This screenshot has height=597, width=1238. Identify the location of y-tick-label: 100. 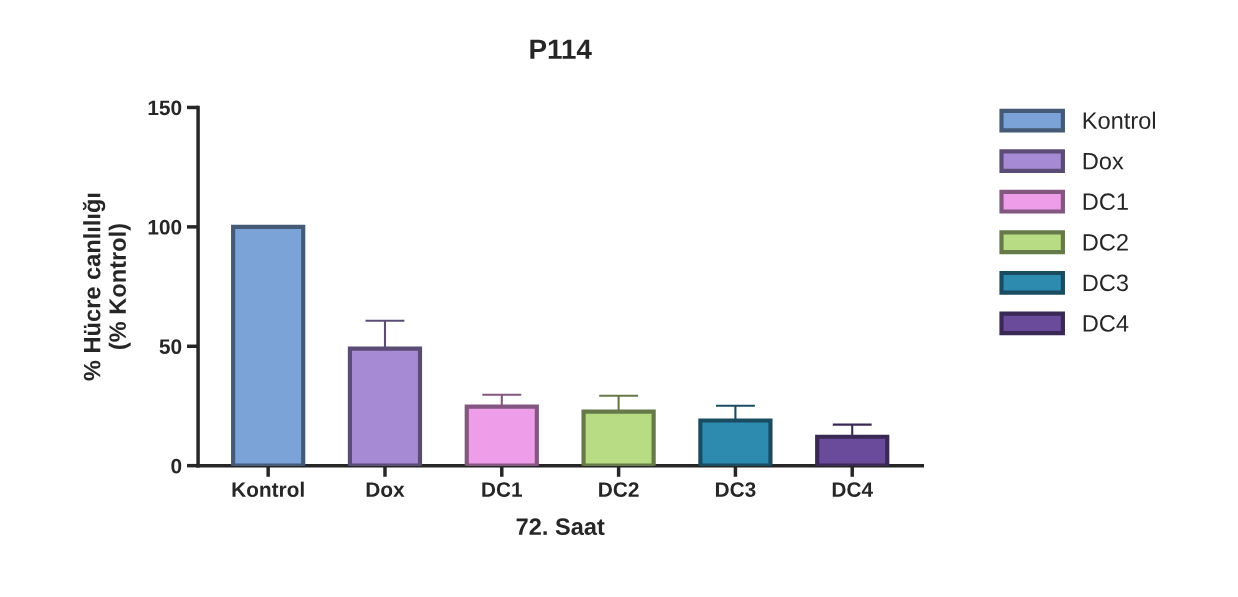
(165, 227).